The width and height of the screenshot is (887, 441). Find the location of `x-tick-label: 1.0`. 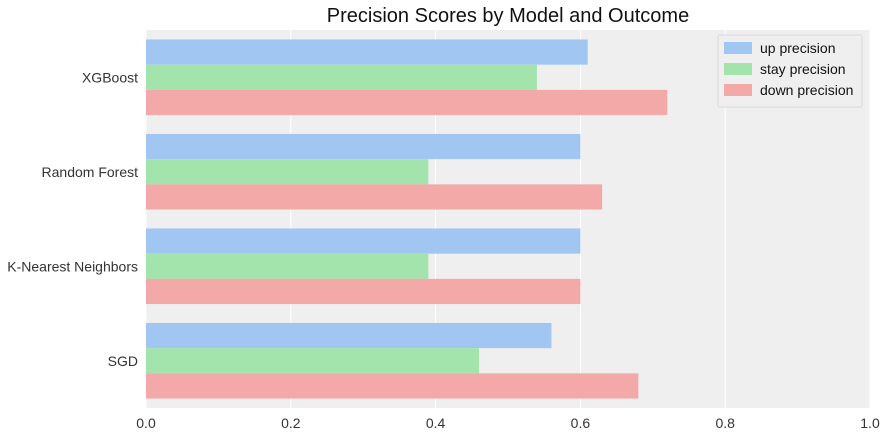

x-tick-label: 1.0 is located at coordinates (870, 423).